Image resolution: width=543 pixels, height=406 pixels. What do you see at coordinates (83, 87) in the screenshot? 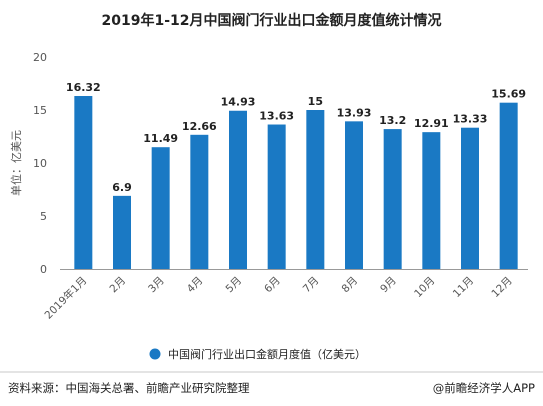
I see `data-label: 16.32` at bounding box center [83, 87].